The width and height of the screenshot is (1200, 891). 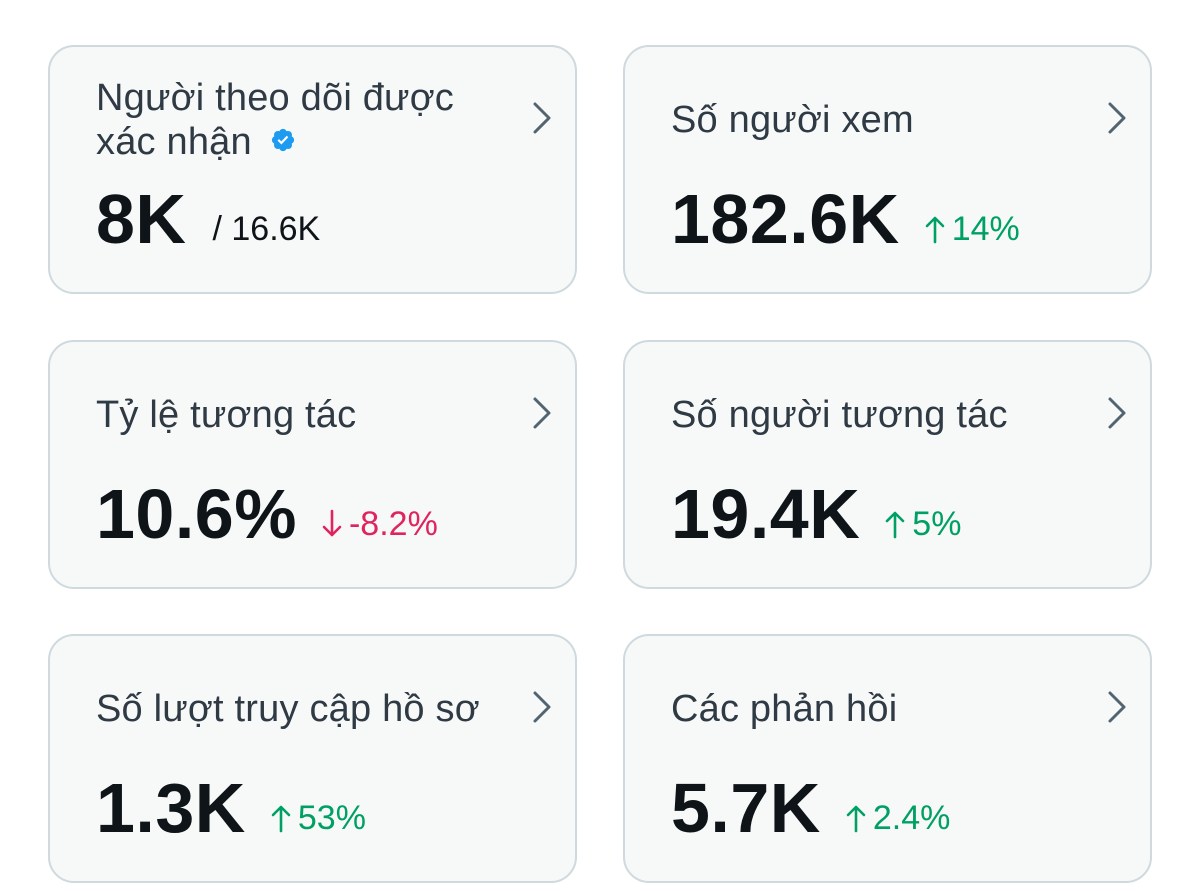 I want to click on card-title: Người theo dõi được xác nhận, so click(x=275, y=120).